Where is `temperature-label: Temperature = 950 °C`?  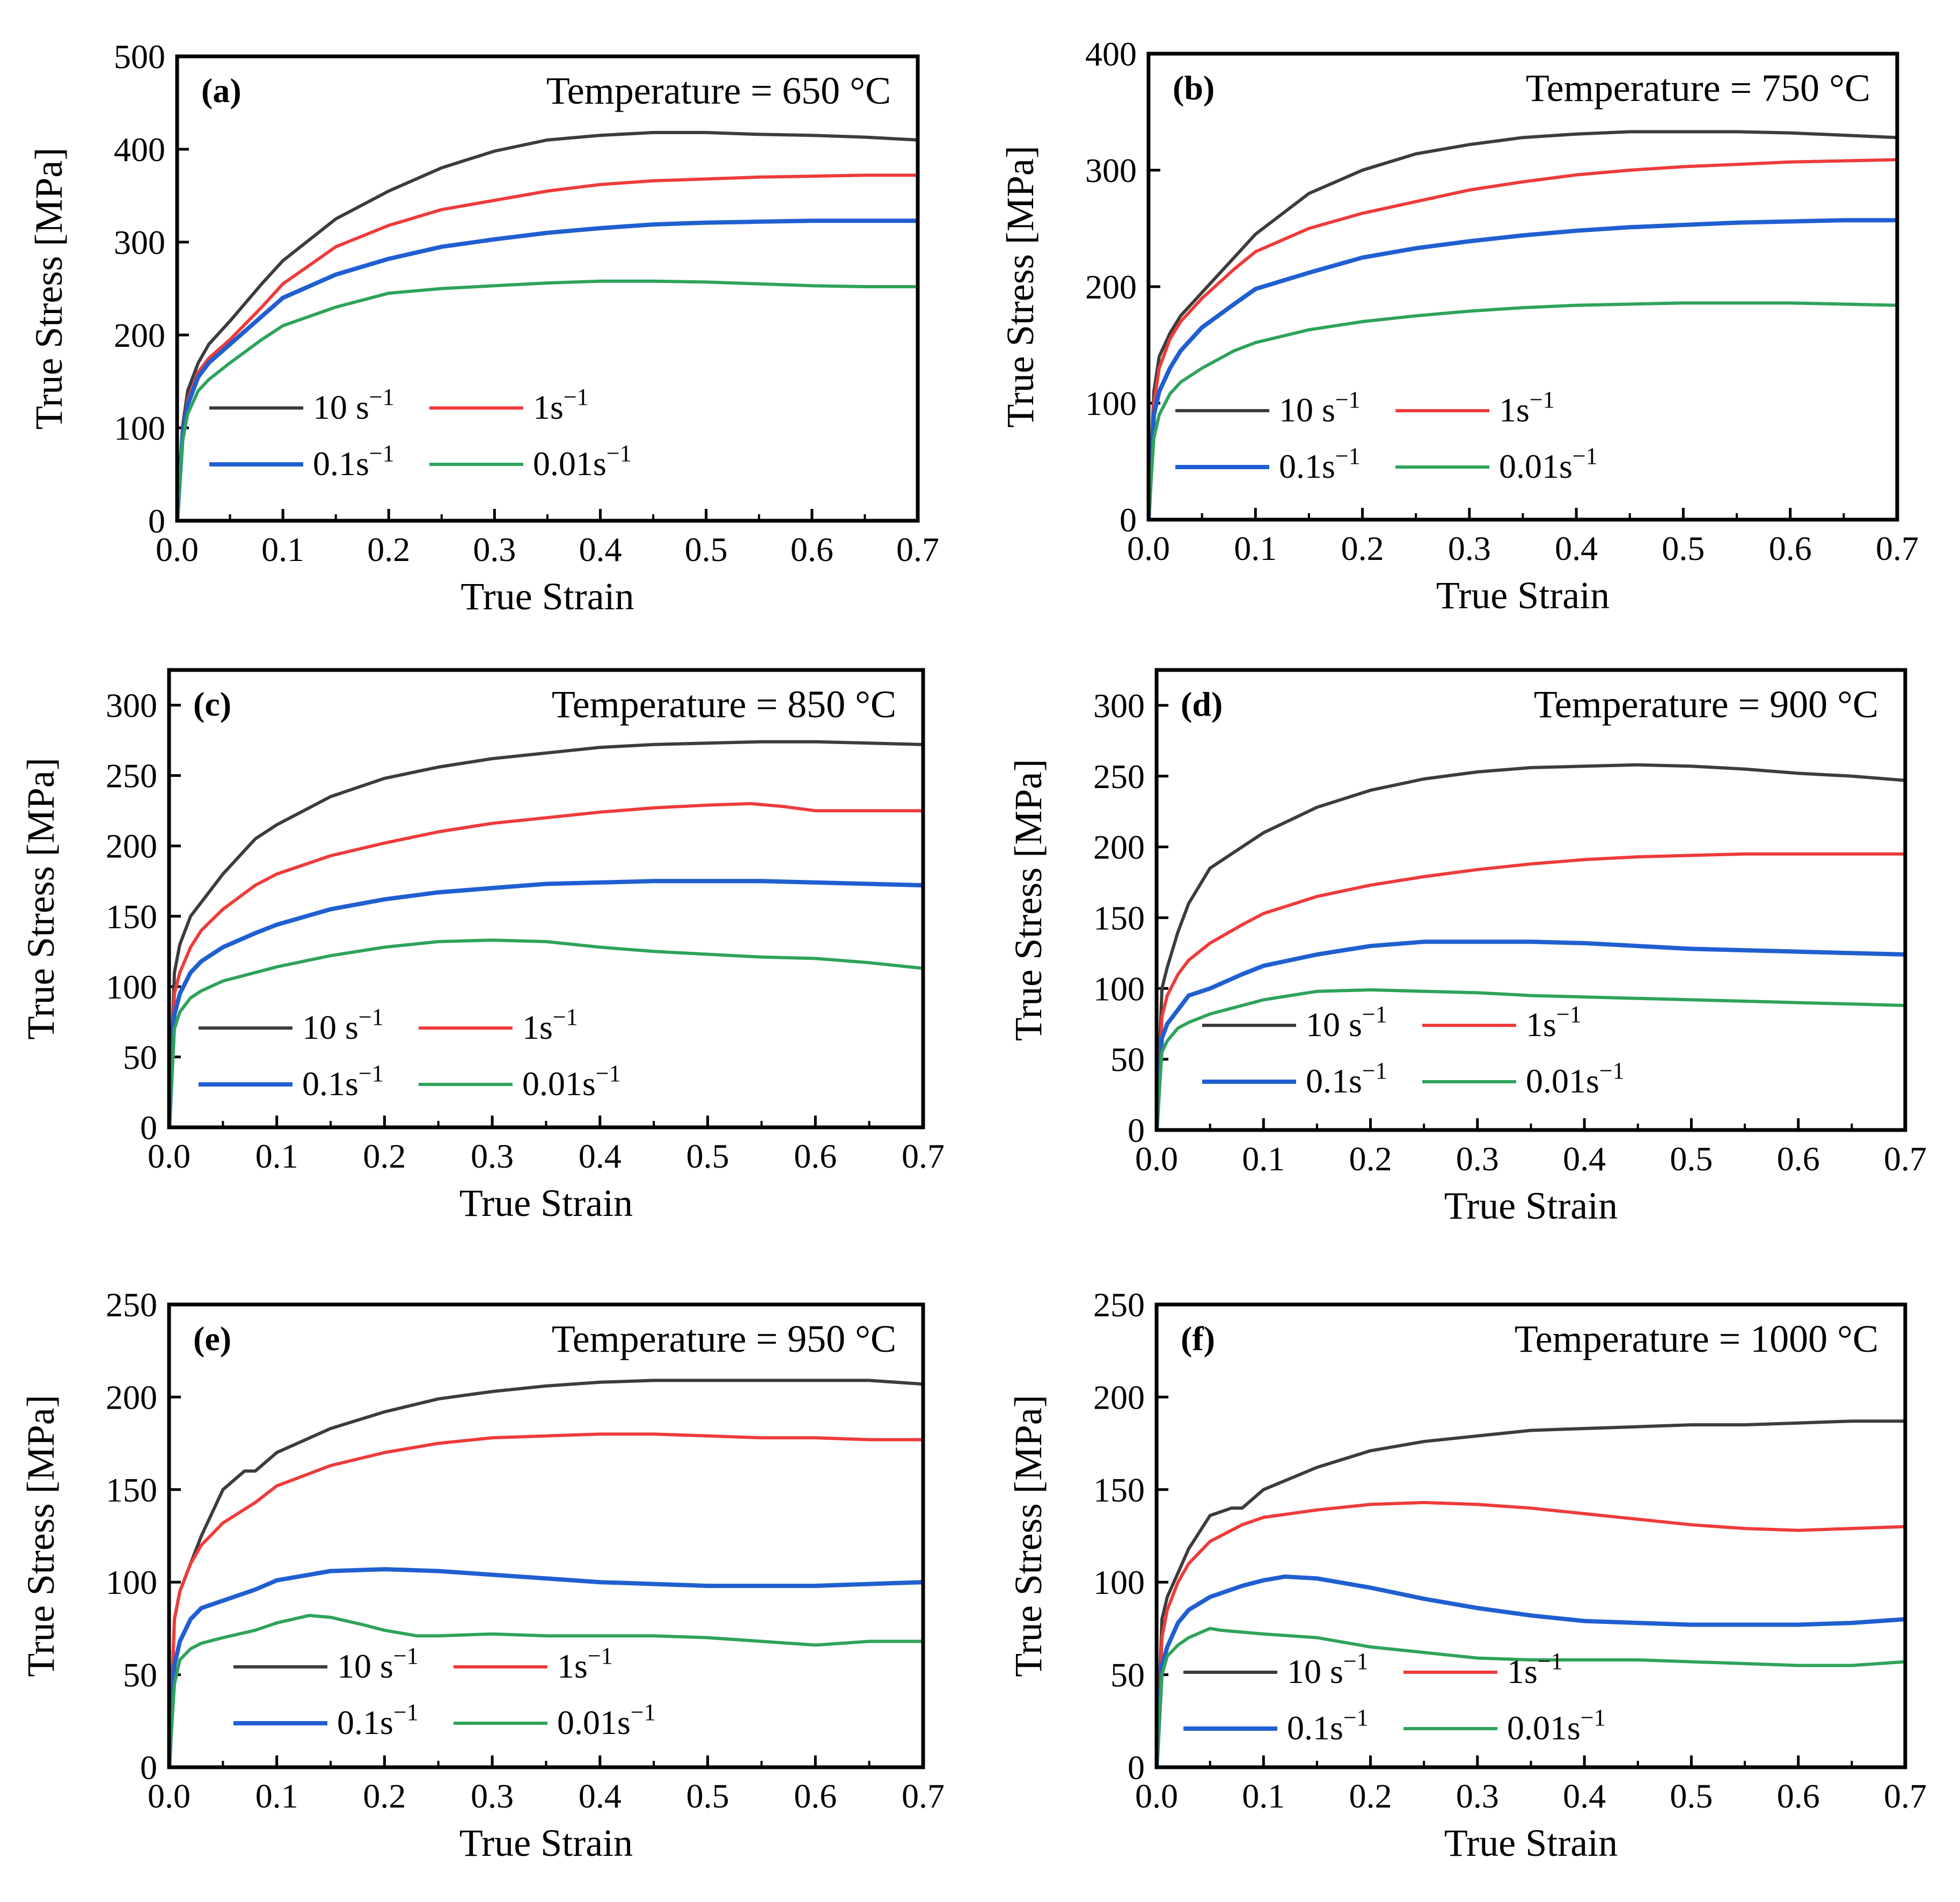 temperature-label: Temperature = 950 °C is located at coordinates (724, 1338).